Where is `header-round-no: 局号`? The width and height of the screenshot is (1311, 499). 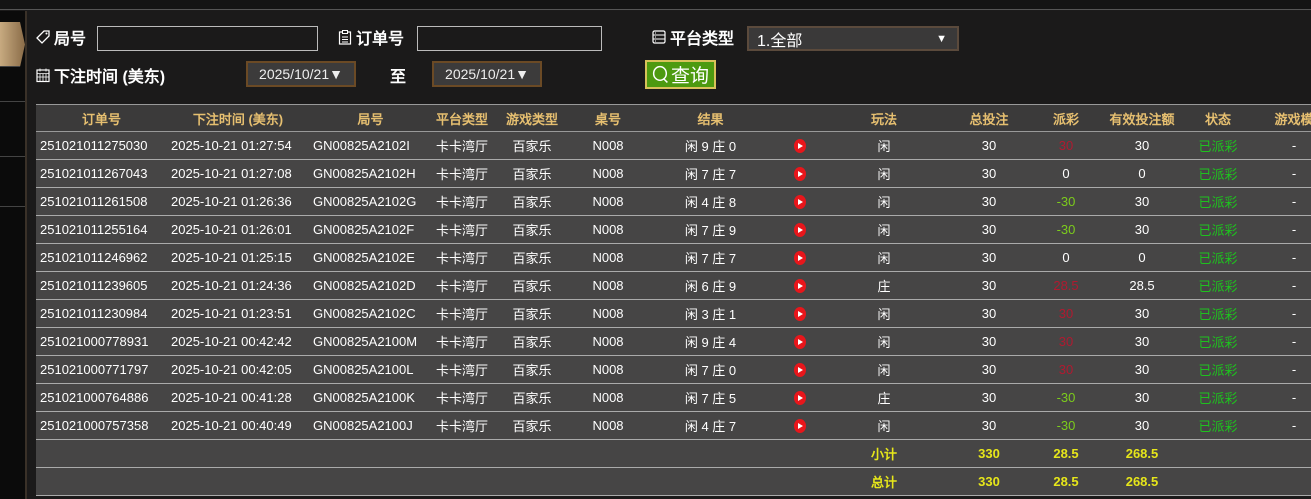 header-round-no: 局号 is located at coordinates (370, 118).